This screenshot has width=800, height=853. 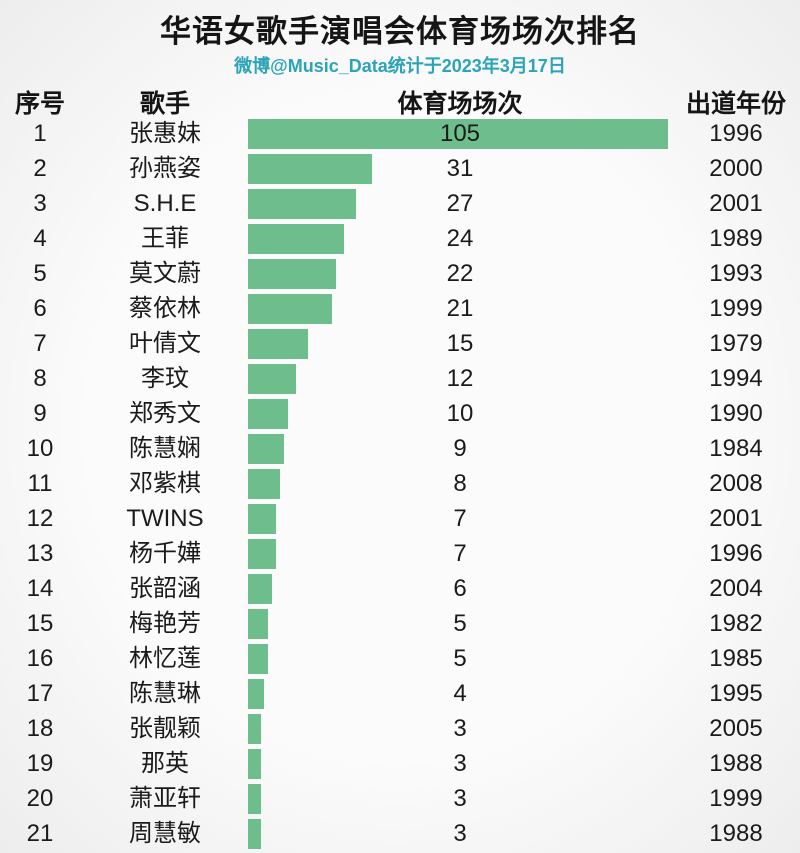 I want to click on row-rank: 1, so click(x=40, y=133).